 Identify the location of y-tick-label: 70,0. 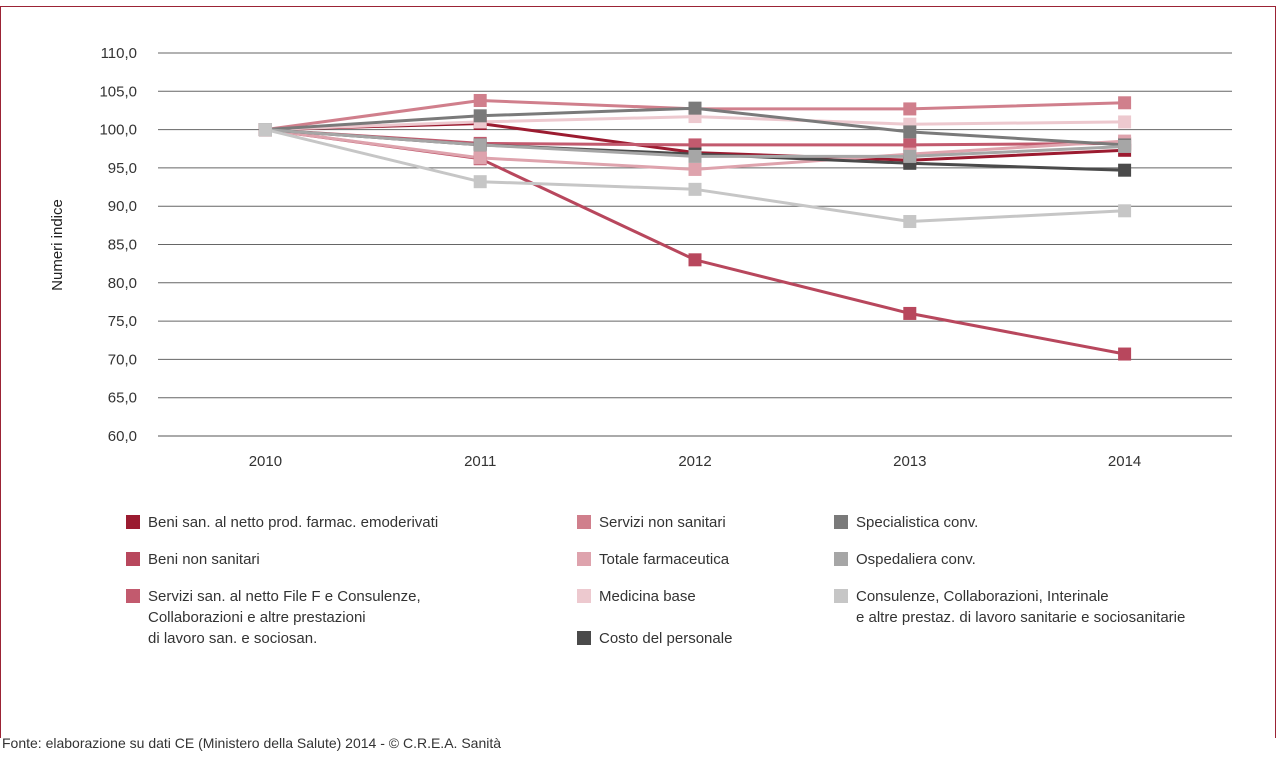
(122, 359).